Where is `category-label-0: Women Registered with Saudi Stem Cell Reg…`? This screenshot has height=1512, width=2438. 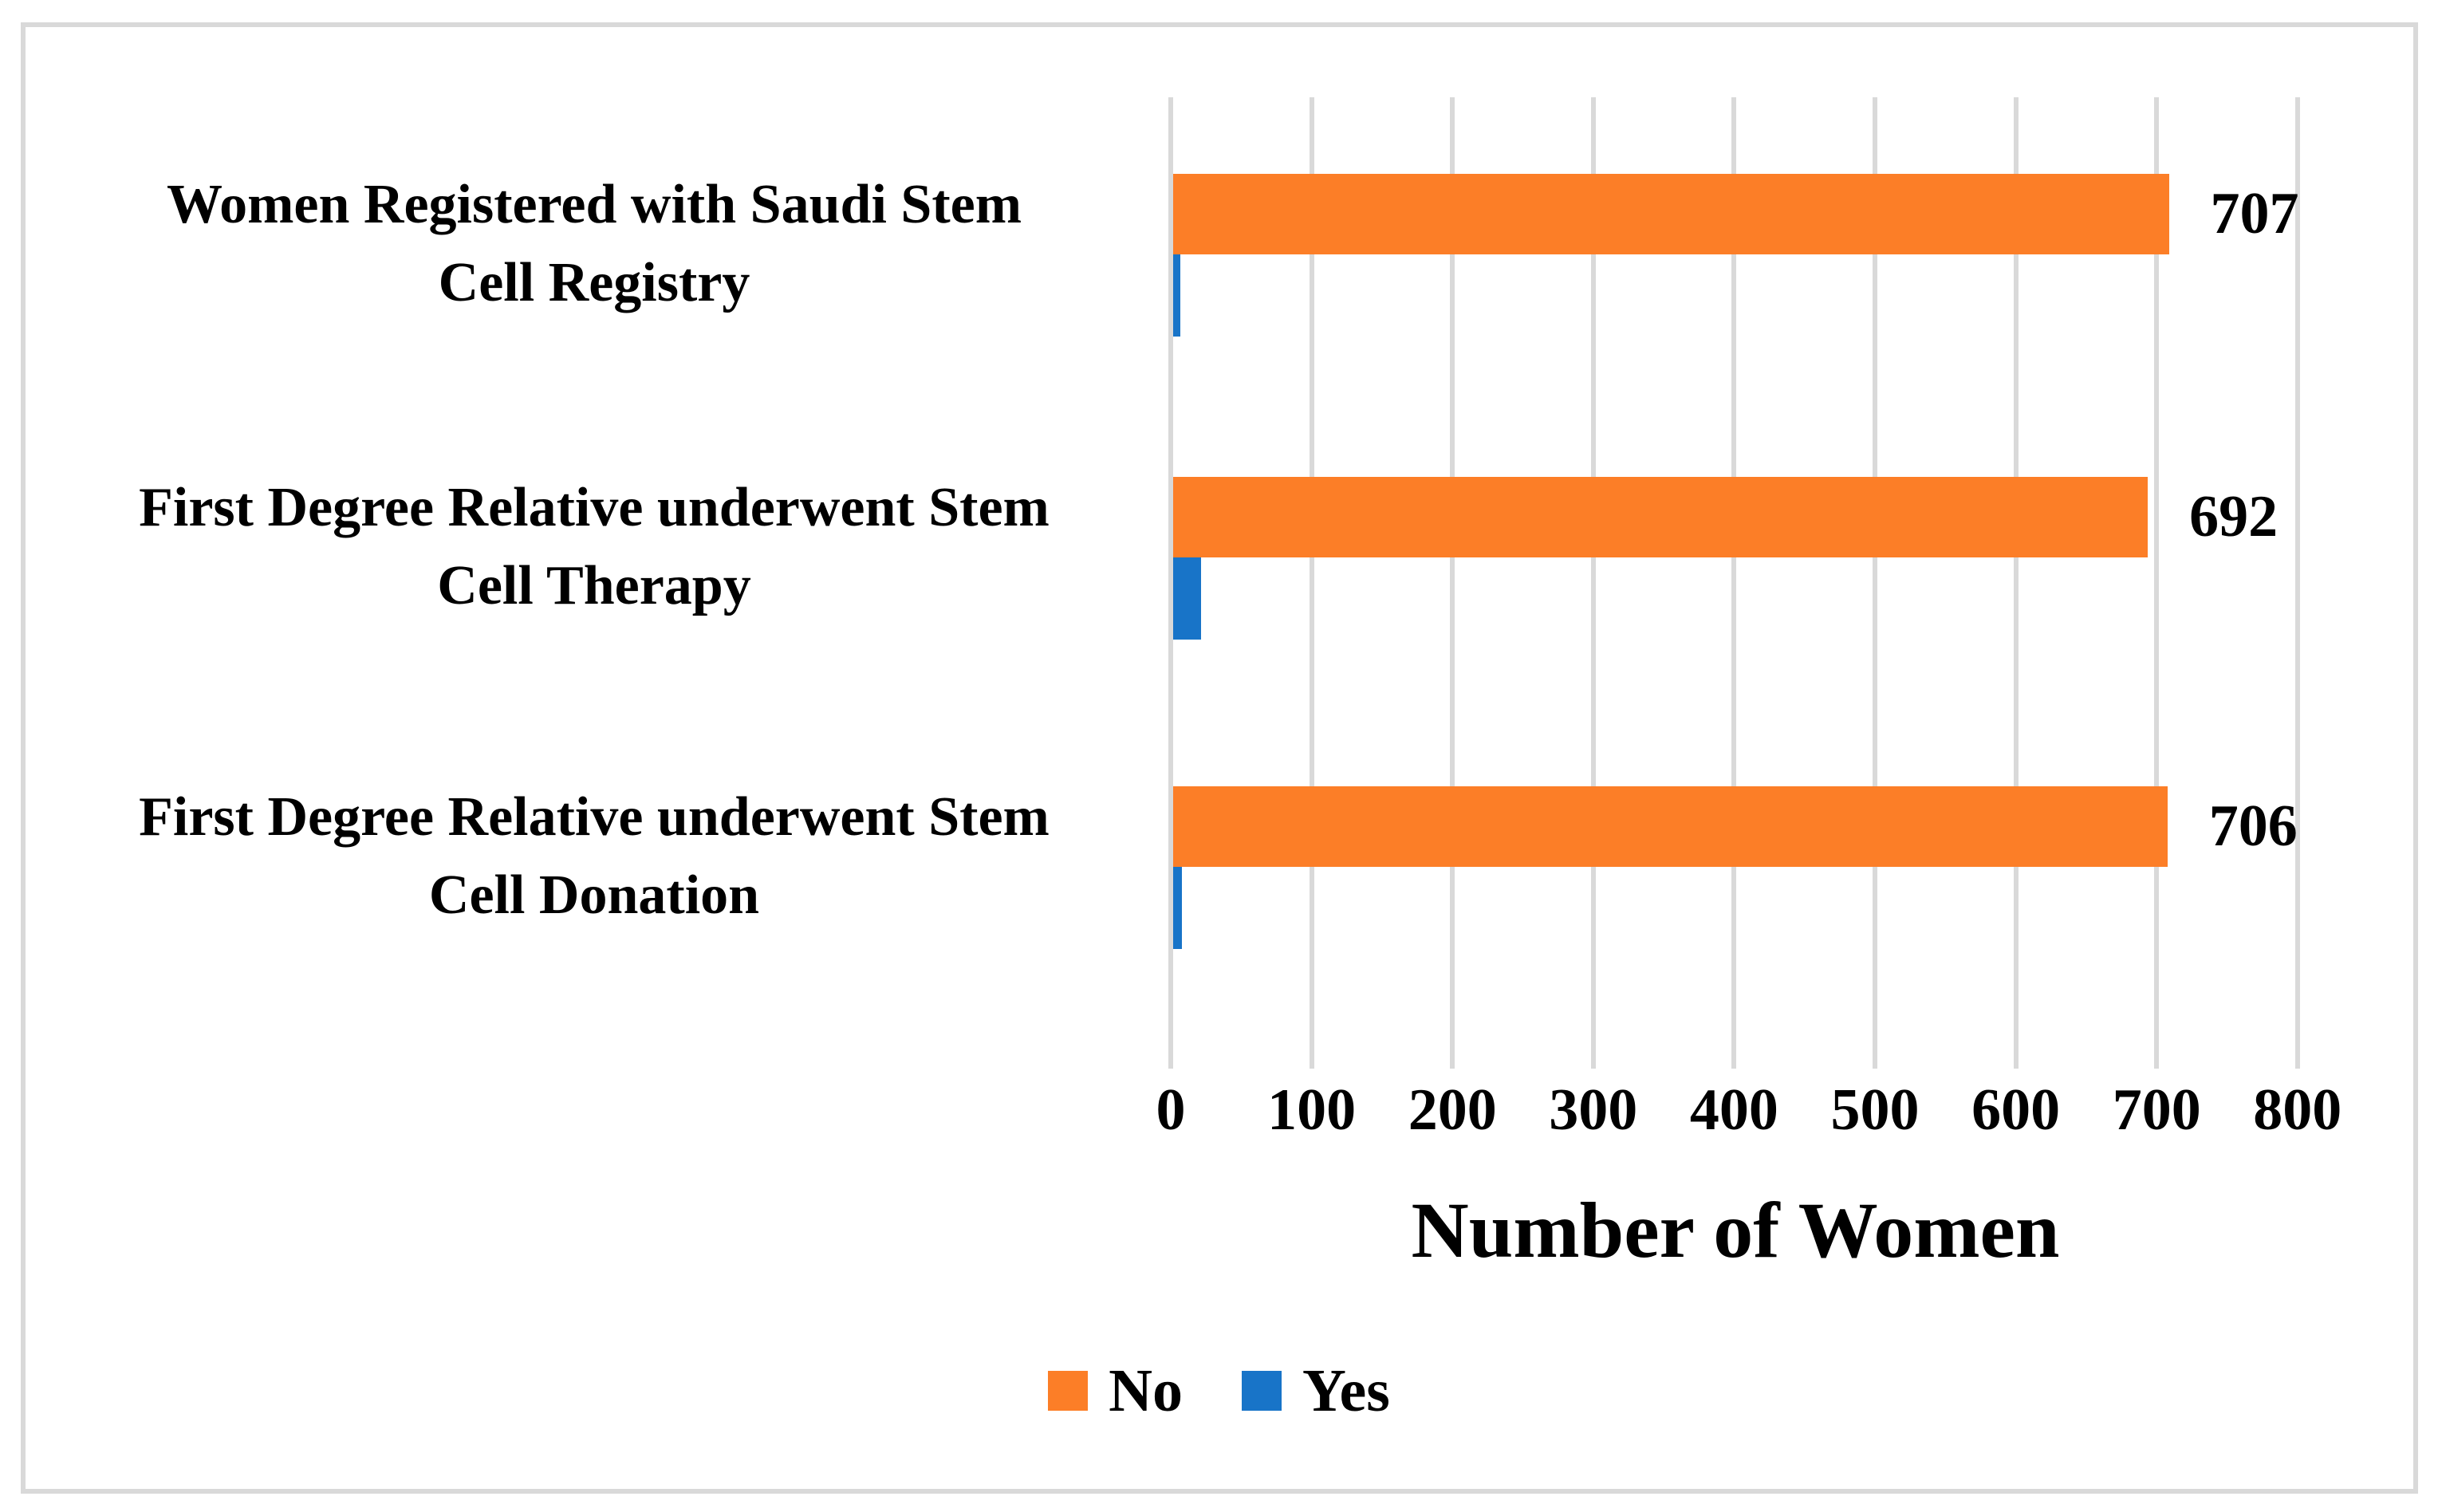
category-label-0: Women Registered with Saudi Stem Cell Reg… is located at coordinates (594, 244).